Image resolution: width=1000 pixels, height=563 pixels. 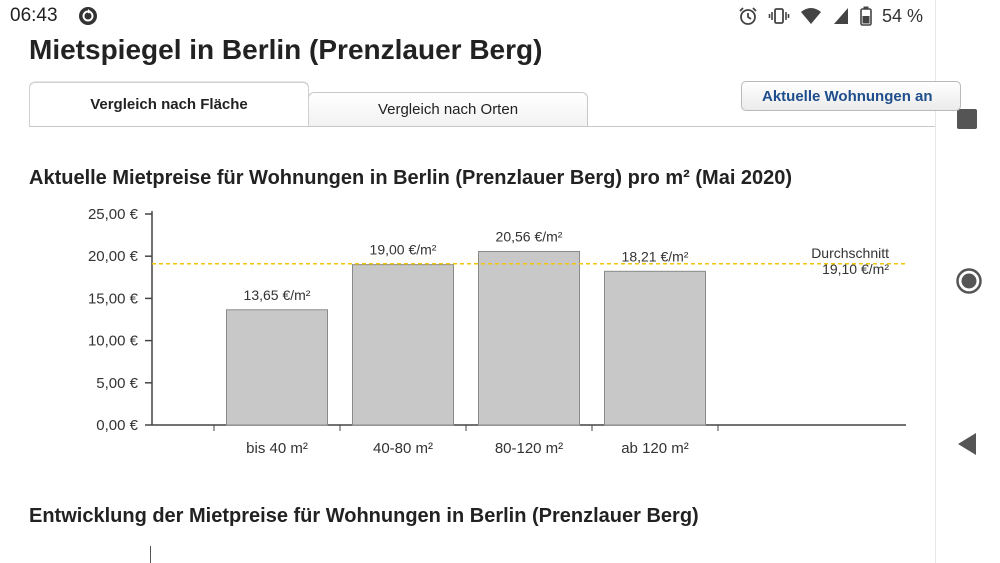 I want to click on tab-area-comparison: Vergleich nach Fläche, so click(x=169, y=104).